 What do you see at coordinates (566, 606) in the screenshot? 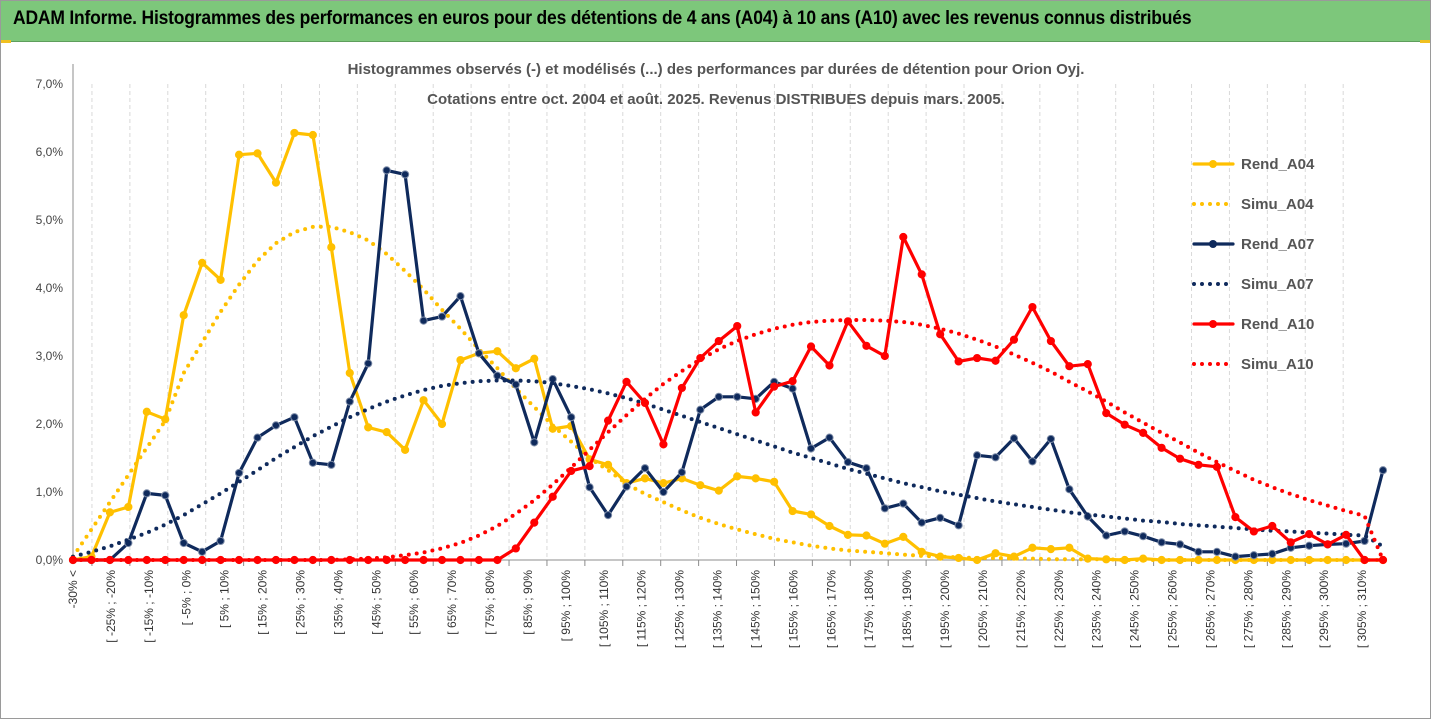
I see `x-tick-label: [ 95% ; 100%` at bounding box center [566, 606].